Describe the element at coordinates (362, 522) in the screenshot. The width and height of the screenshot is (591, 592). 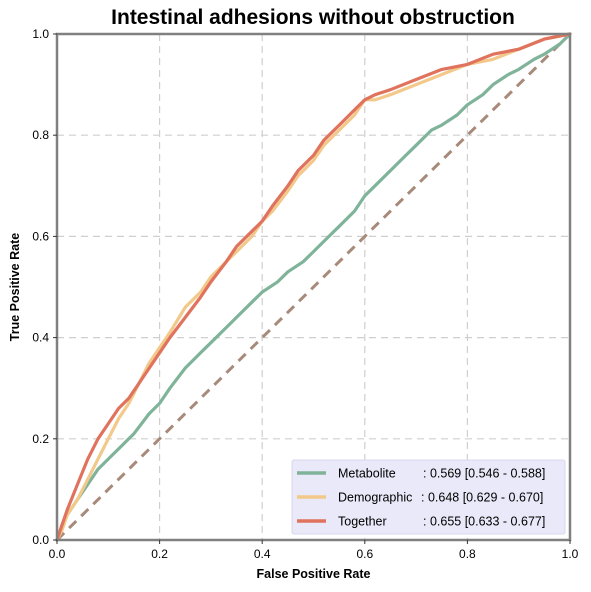
I see `legend-label-together: Together` at that location.